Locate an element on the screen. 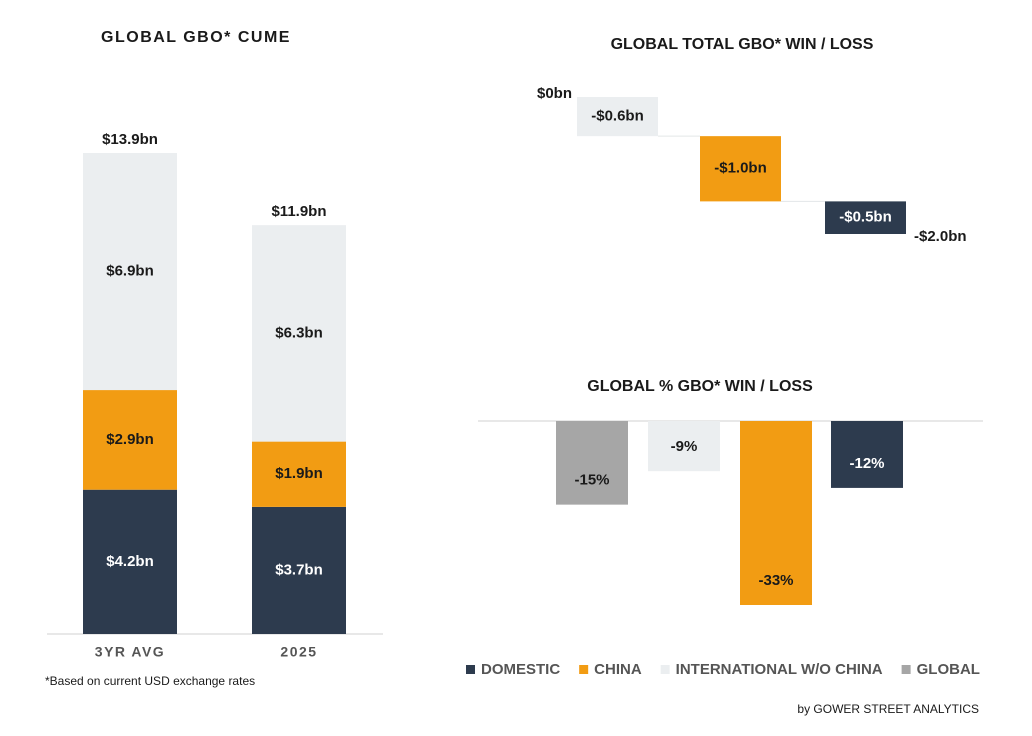 The height and width of the screenshot is (736, 1032). value-label: $4.2bn is located at coordinates (130, 561).